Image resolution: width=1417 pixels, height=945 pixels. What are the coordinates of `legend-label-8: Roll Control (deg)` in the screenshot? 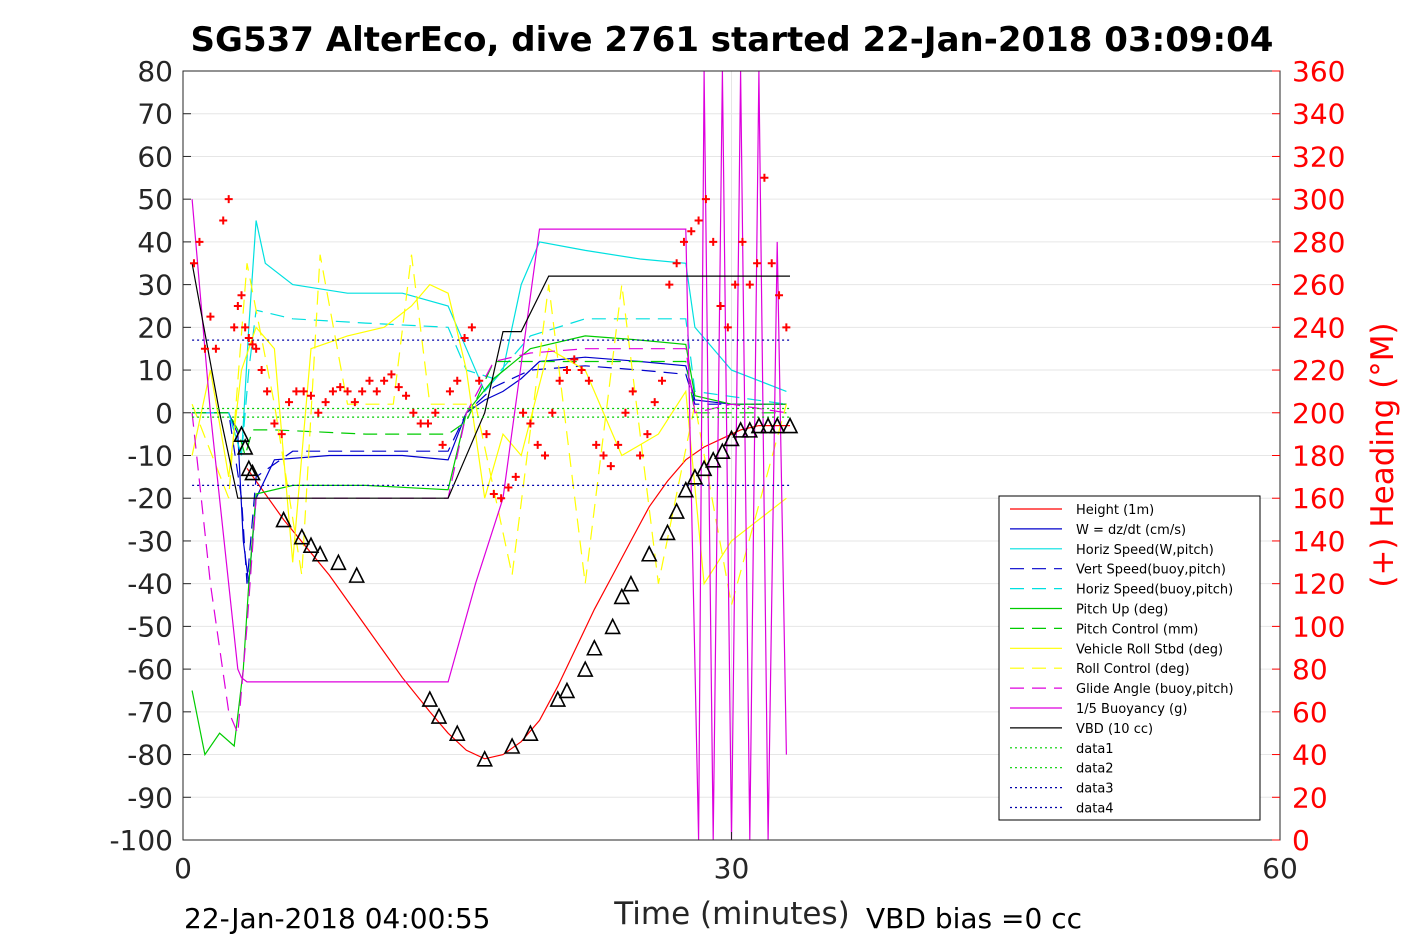 It's located at (1133, 669).